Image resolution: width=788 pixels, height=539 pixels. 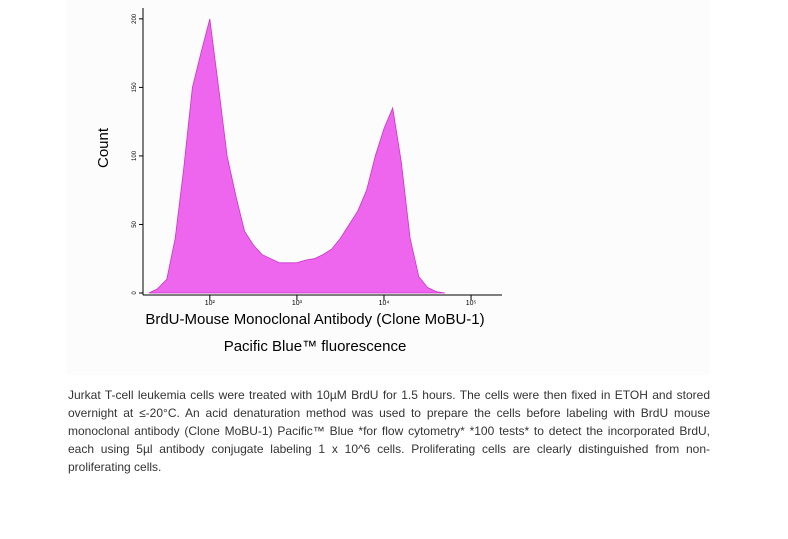 What do you see at coordinates (471, 303) in the screenshot?
I see `x-tick-label: 10⁵` at bounding box center [471, 303].